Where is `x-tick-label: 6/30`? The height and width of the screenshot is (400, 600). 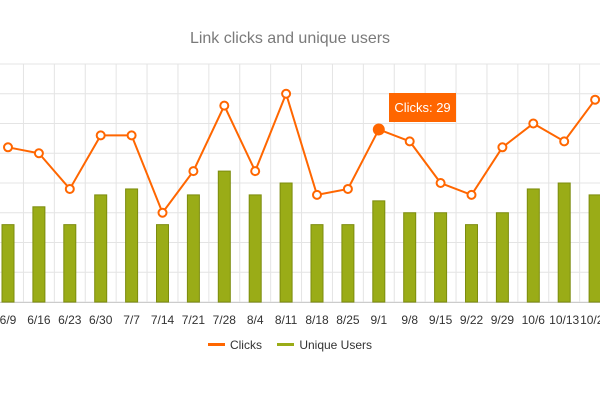 x-tick-label: 6/30 is located at coordinates (101, 320).